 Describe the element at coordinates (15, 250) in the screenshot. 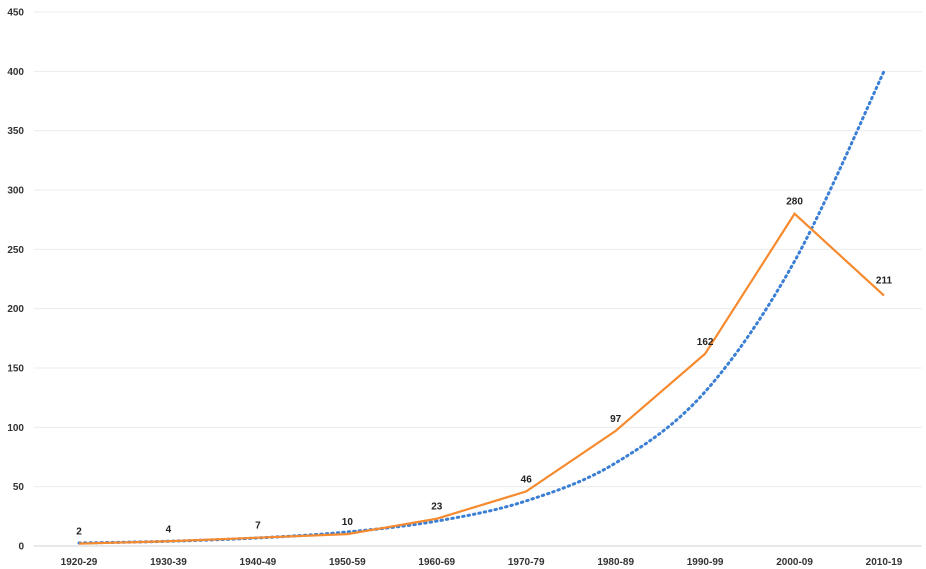

I see `y-tick-label: 250` at that location.